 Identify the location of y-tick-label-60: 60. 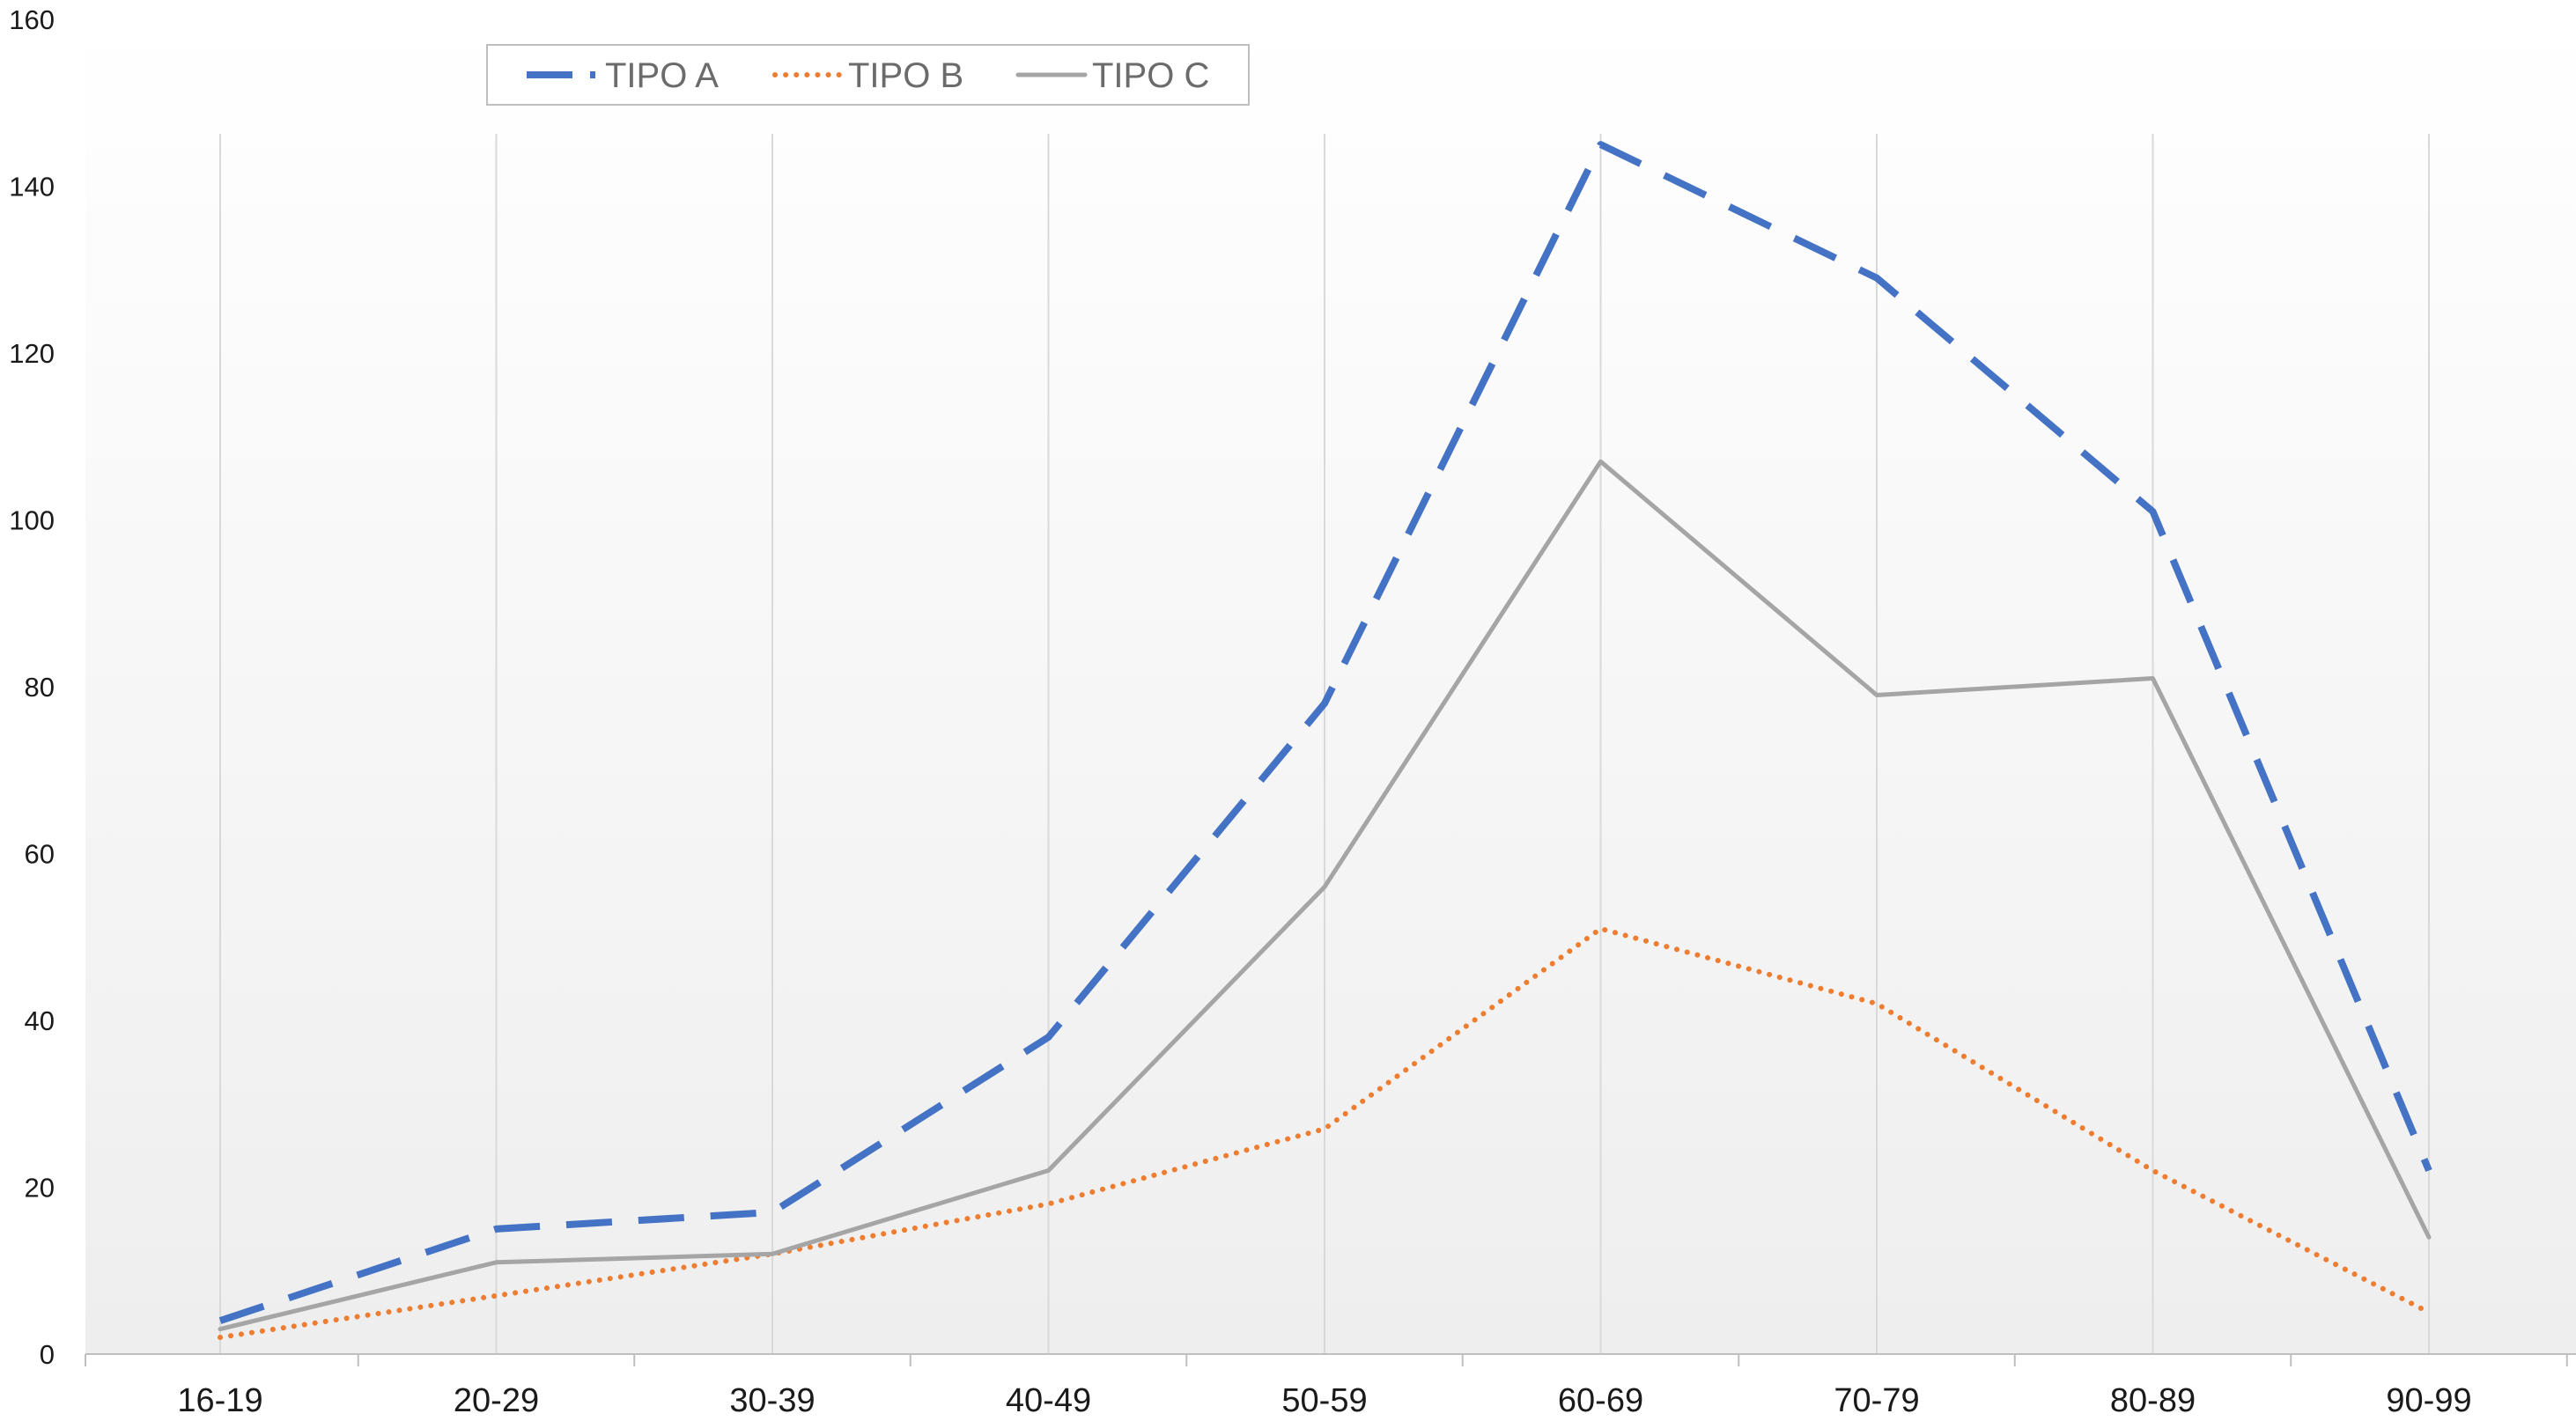
(40, 854).